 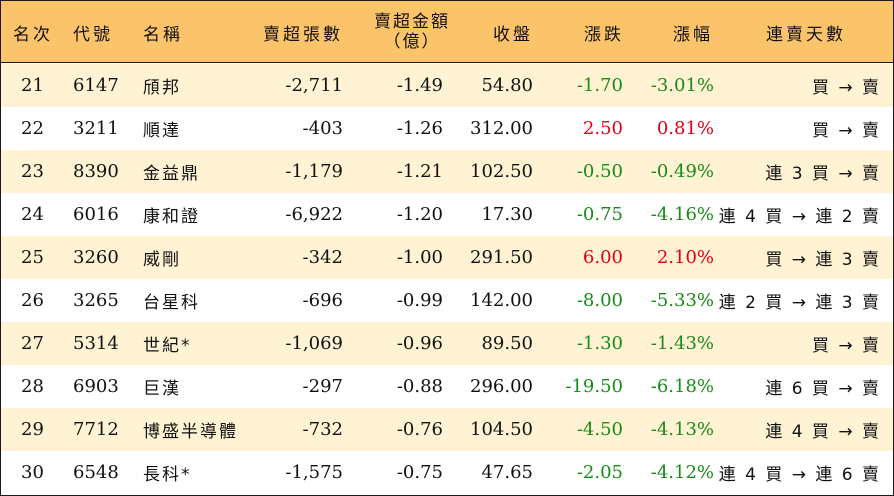 What do you see at coordinates (32, 343) in the screenshot?
I see `cell-rank: 27` at bounding box center [32, 343].